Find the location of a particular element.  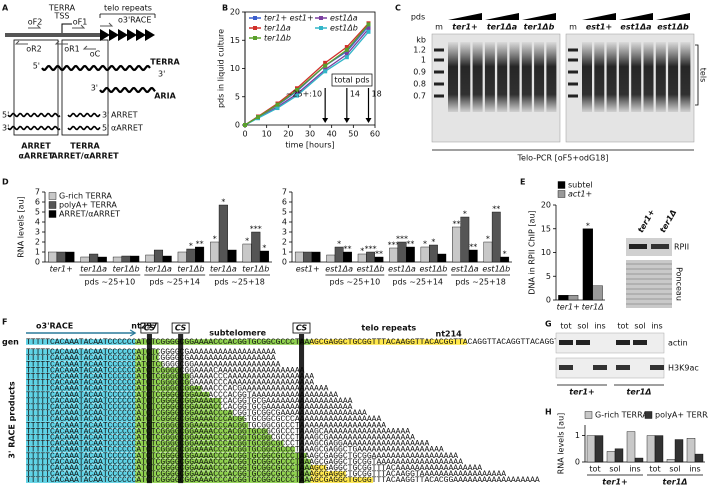

position-label: nt297 is located at coordinates (144, 326).